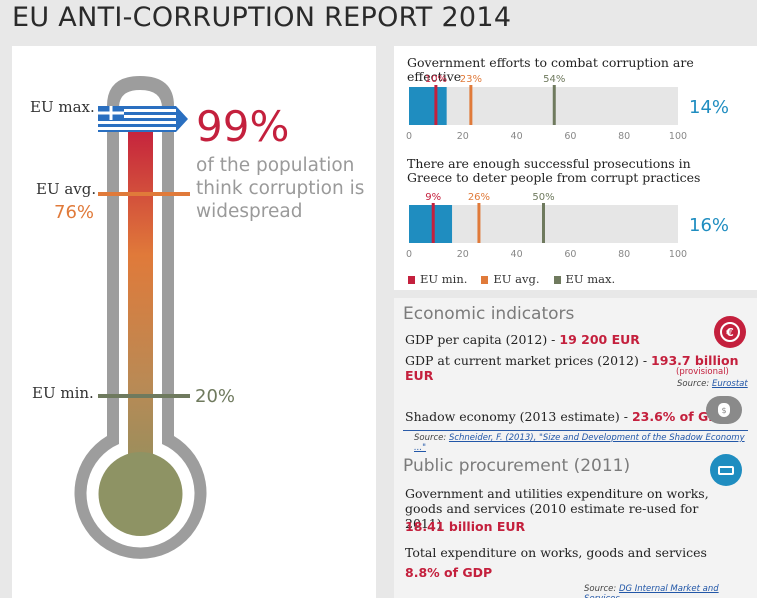 The width and height of the screenshot is (757, 598). I want to click on gdp-provisional-note: (provisional), so click(702, 372).